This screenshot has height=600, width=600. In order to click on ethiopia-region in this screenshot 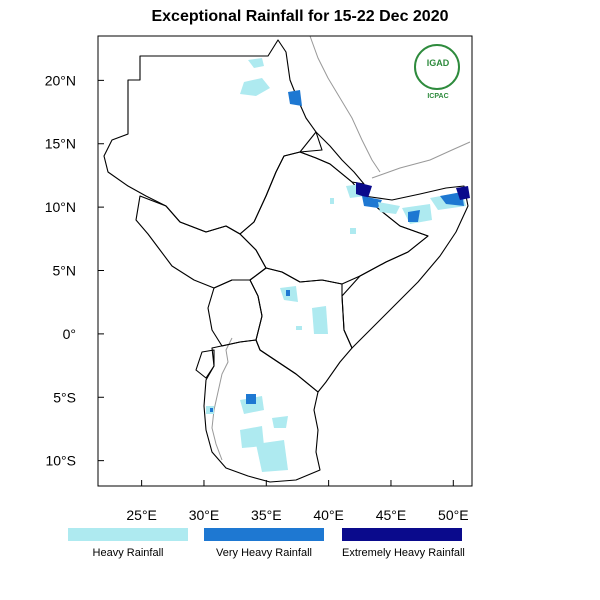, I will do `click(334, 218)`.